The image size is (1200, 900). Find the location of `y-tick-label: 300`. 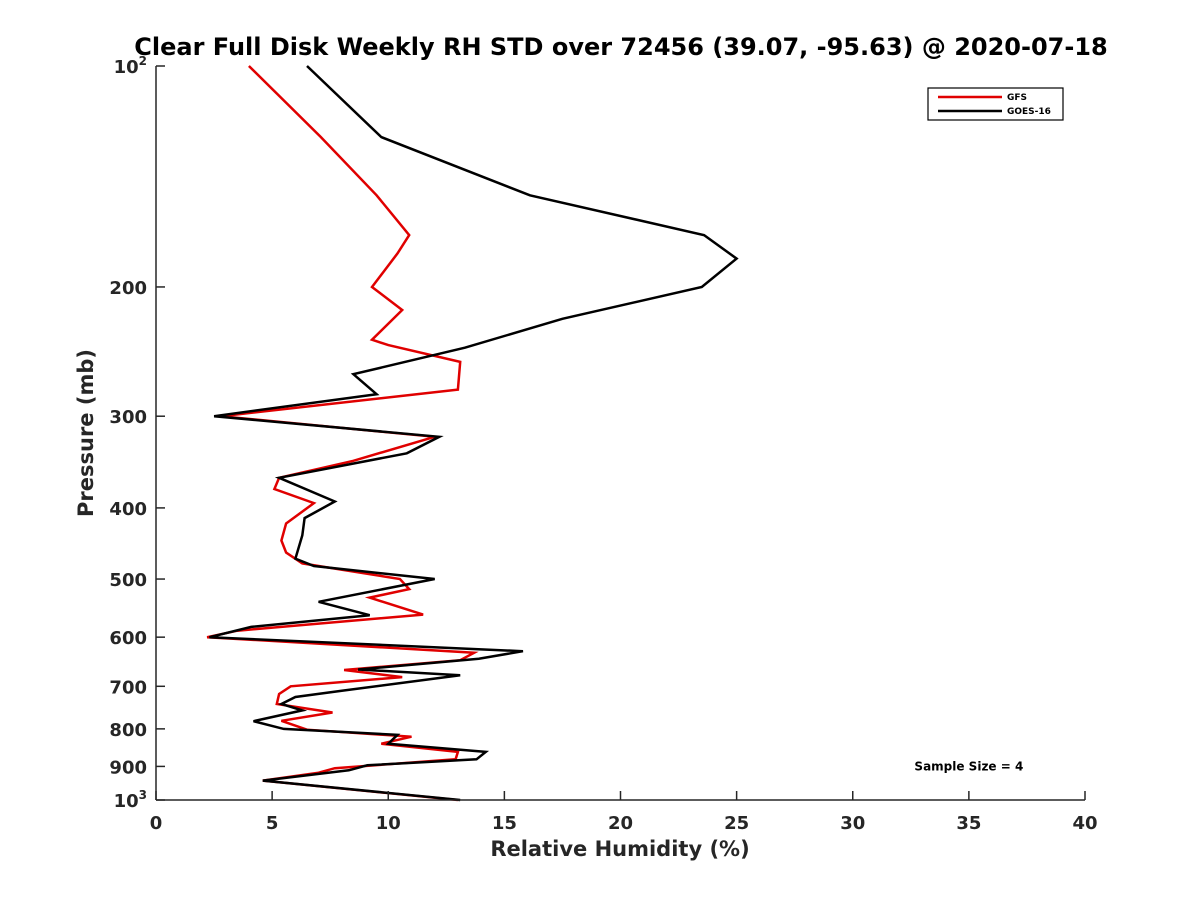

y-tick-label: 300 is located at coordinates (128, 417).